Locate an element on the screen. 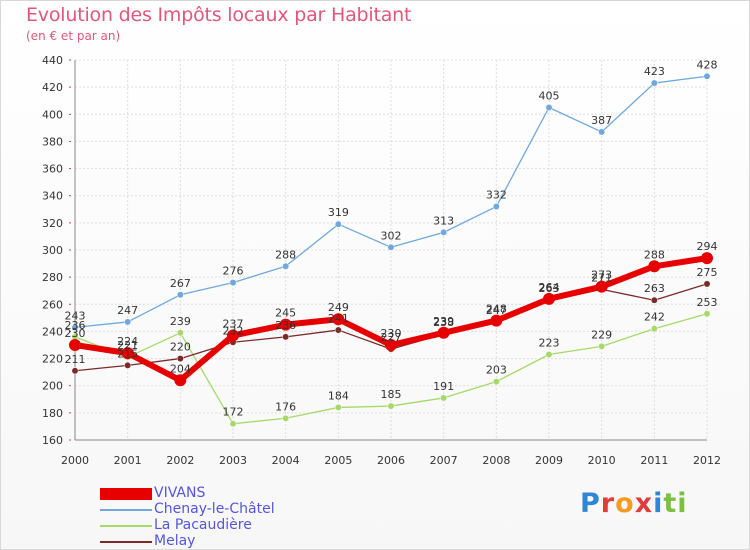  data-label-vivans: 245 is located at coordinates (285, 313).